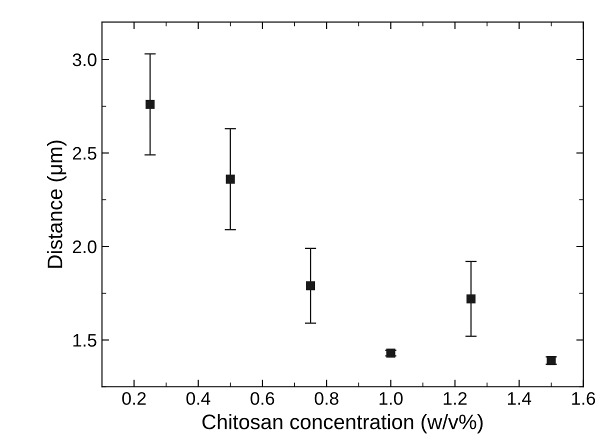  What do you see at coordinates (84, 247) in the screenshot?
I see `y-tick-label: 2.0` at bounding box center [84, 247].